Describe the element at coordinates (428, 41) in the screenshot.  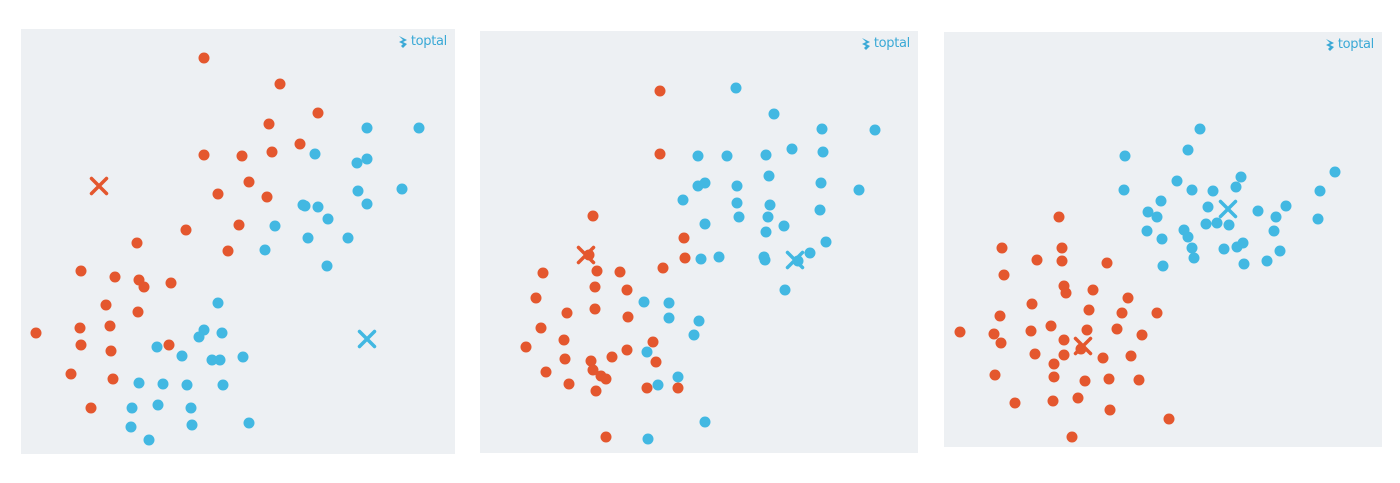
I see `toptal-logo-text: toptal` at that location.